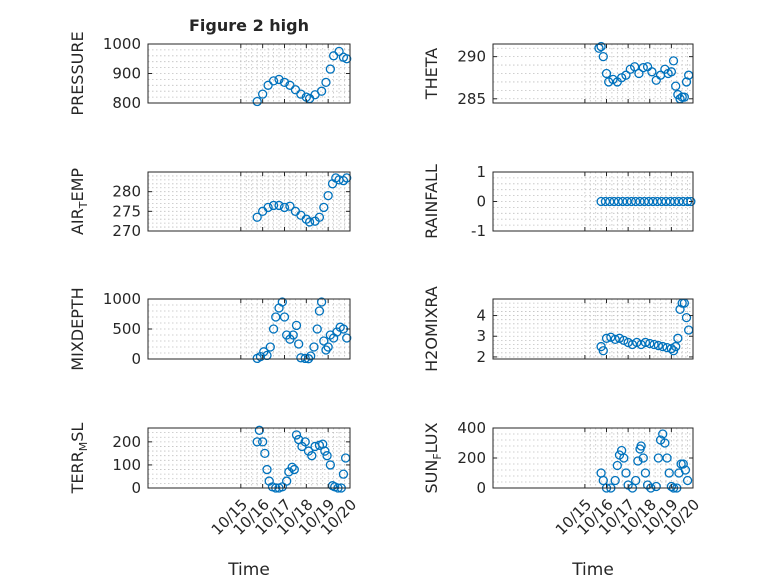 This screenshot has height=583, width=778. I want to click on panel-5-ylabel: MIXDEPTH, so click(77, 328).